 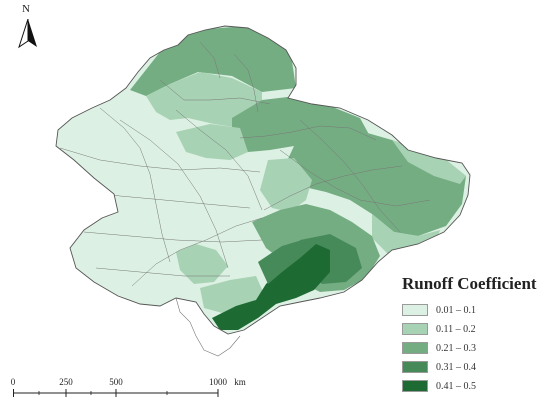 What do you see at coordinates (302, 124) in the screenshot?
I see `basin-central-east` at bounding box center [302, 124].